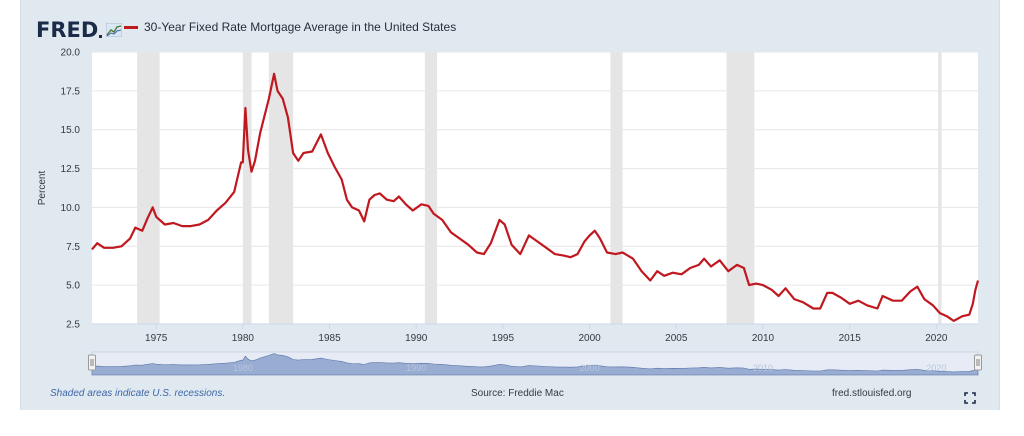  What do you see at coordinates (416, 338) in the screenshot?
I see `x-tick-label: 1990` at bounding box center [416, 338].